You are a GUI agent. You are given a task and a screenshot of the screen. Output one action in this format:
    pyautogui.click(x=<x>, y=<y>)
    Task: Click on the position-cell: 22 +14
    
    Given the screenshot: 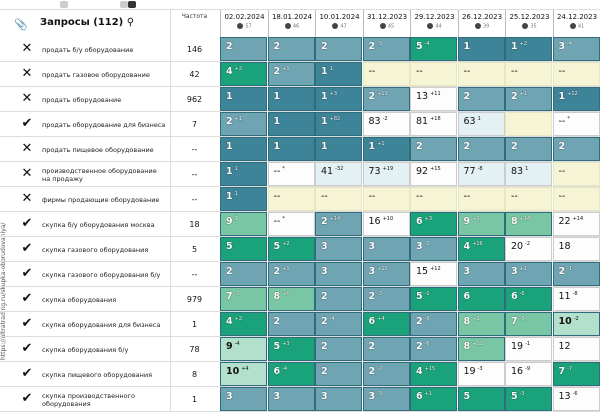 What is the action you would take?
    pyautogui.click(x=576, y=224)
    